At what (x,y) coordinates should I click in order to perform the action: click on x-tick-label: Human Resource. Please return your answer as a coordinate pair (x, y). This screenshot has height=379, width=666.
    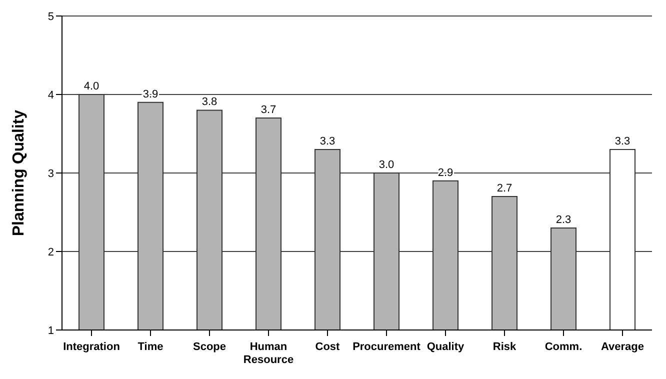
    Looking at the image, I should click on (268, 353).